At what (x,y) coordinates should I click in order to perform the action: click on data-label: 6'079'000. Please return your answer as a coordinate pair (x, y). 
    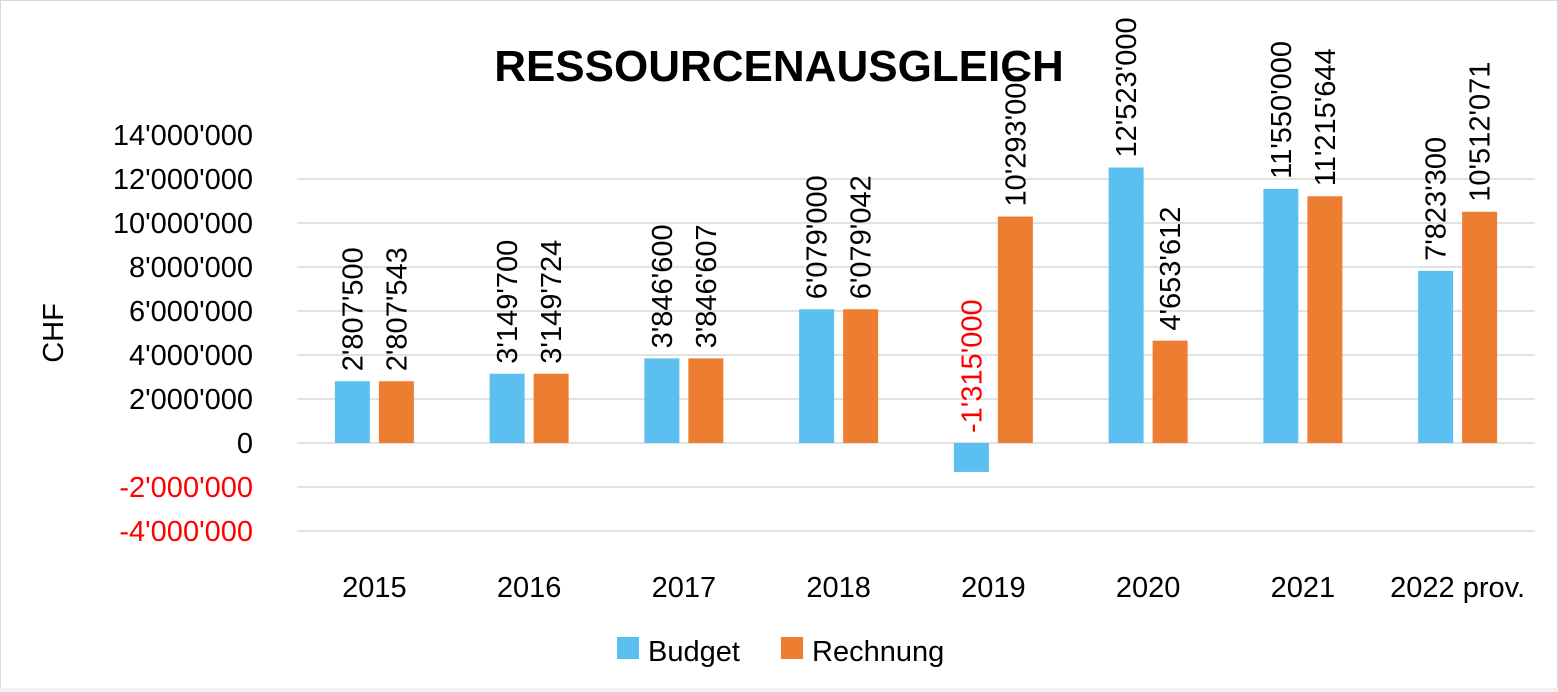
    Looking at the image, I should click on (818, 237).